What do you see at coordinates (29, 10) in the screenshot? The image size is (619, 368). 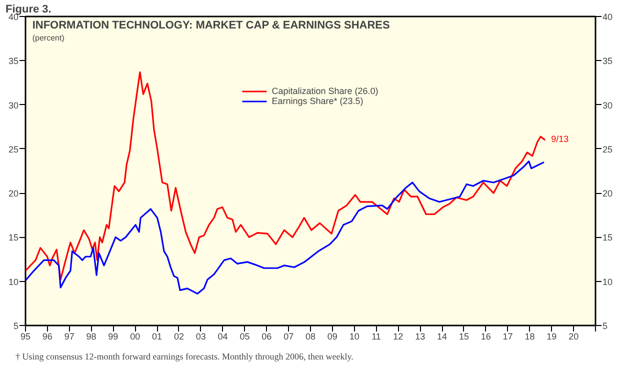 I see `caption: Figure 3.` at bounding box center [29, 10].